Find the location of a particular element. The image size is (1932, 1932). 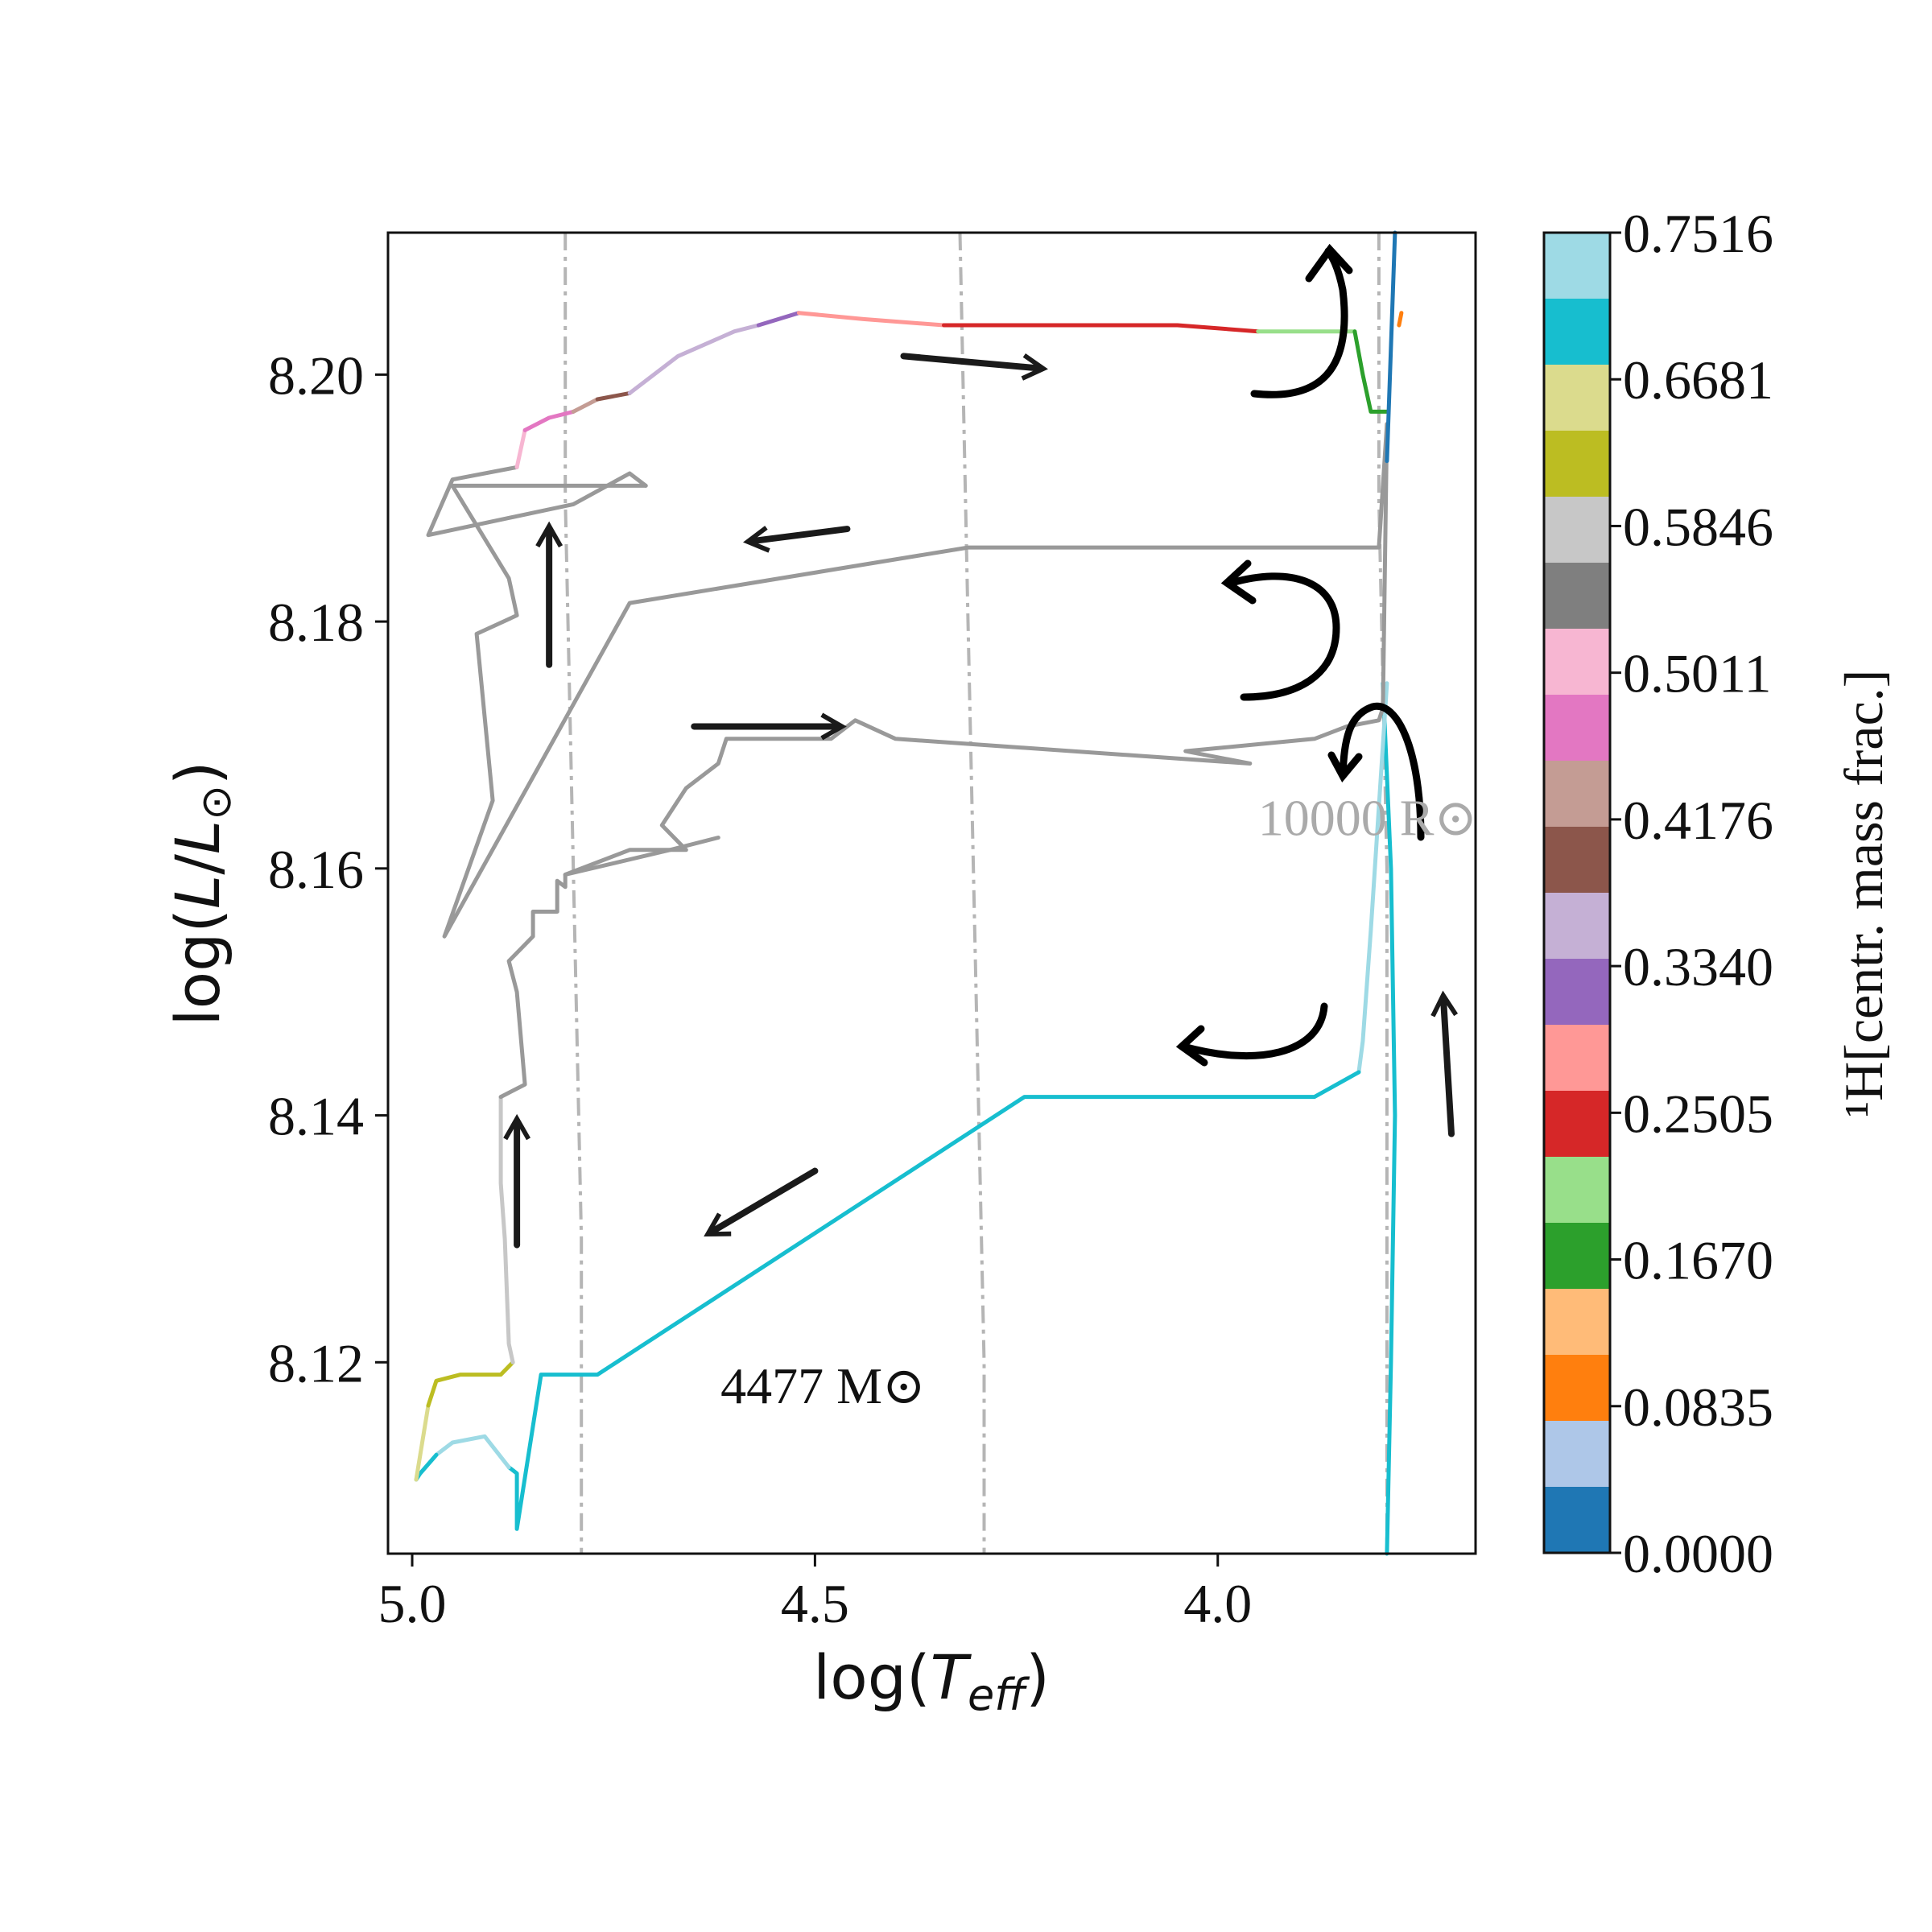

colorbar-frame is located at coordinates (1577, 892).